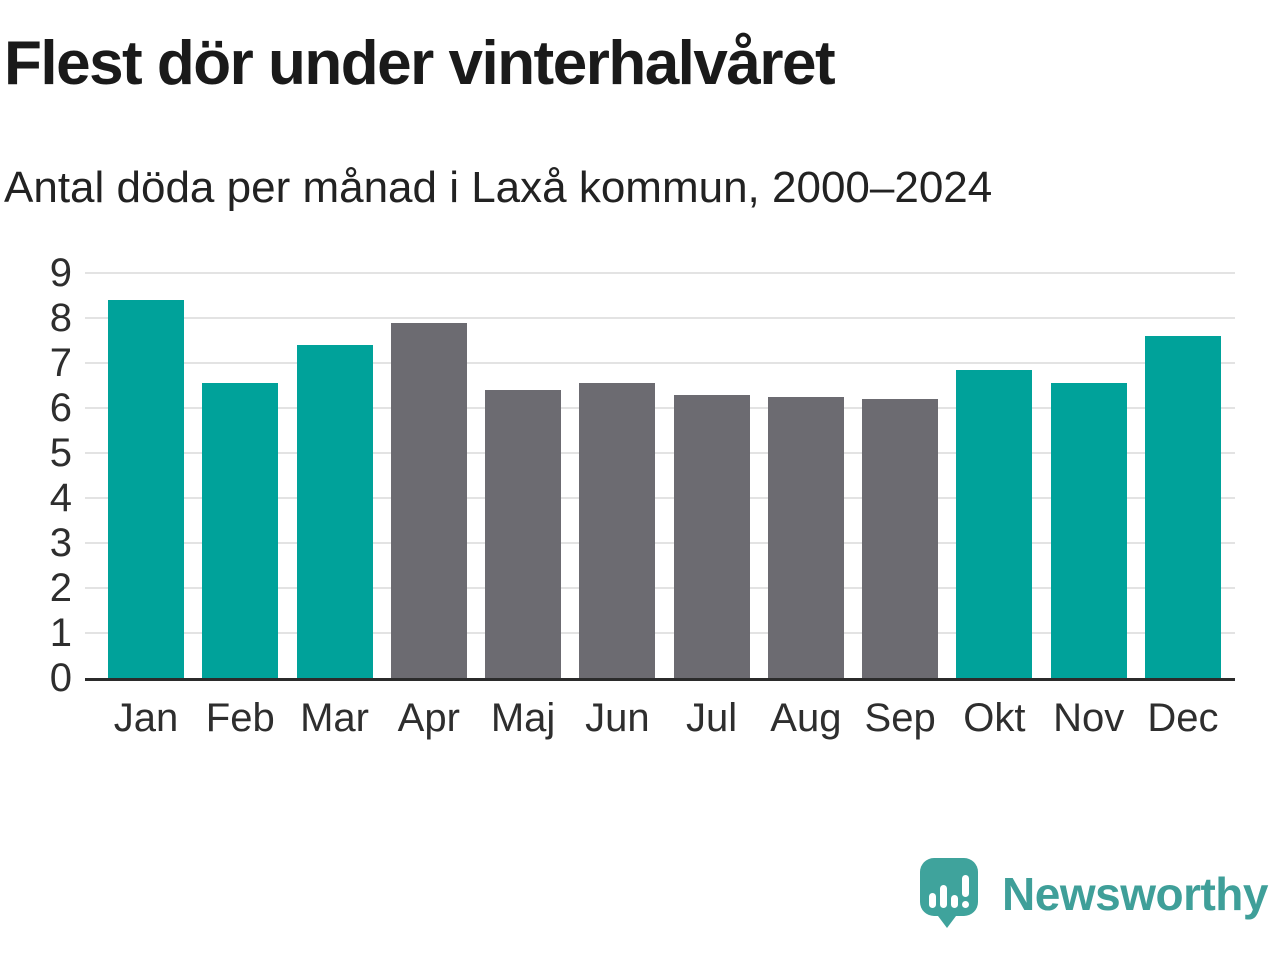 The width and height of the screenshot is (1280, 960). I want to click on bar-dec, so click(1182, 507).